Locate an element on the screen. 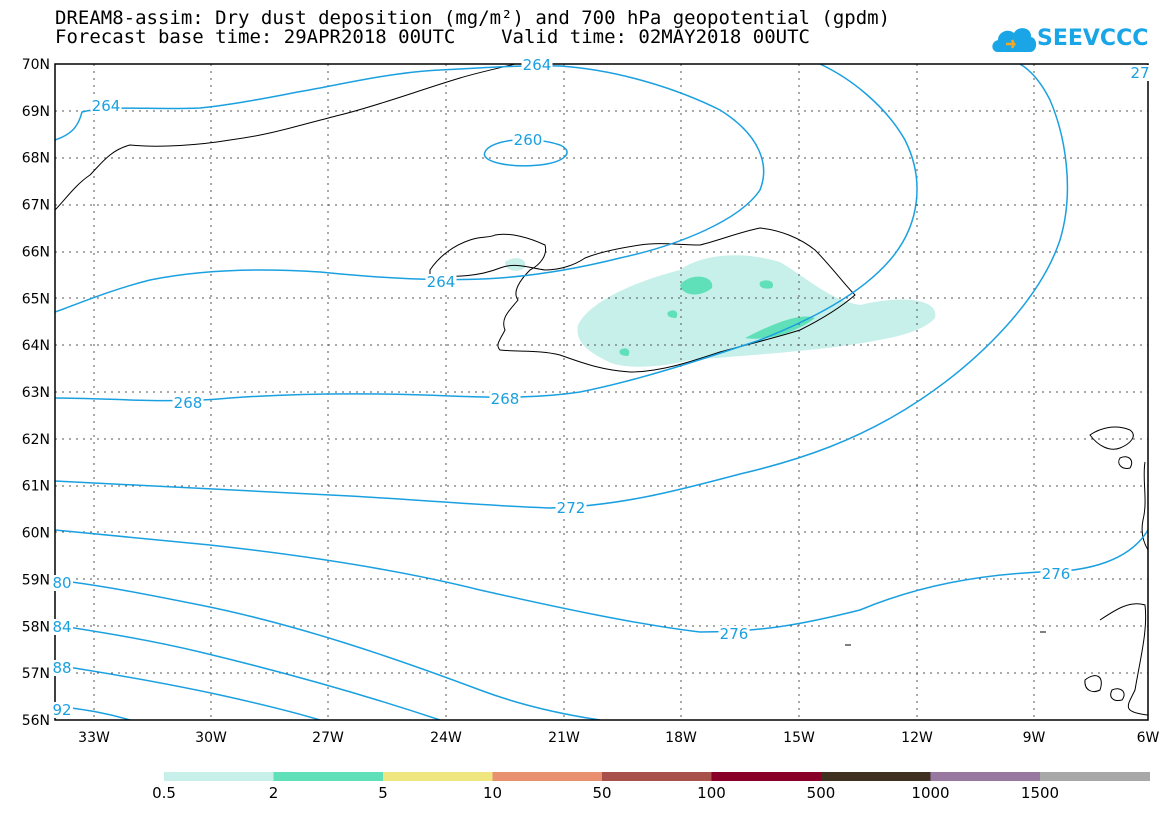  lat-label: 61N is located at coordinates (36, 487).